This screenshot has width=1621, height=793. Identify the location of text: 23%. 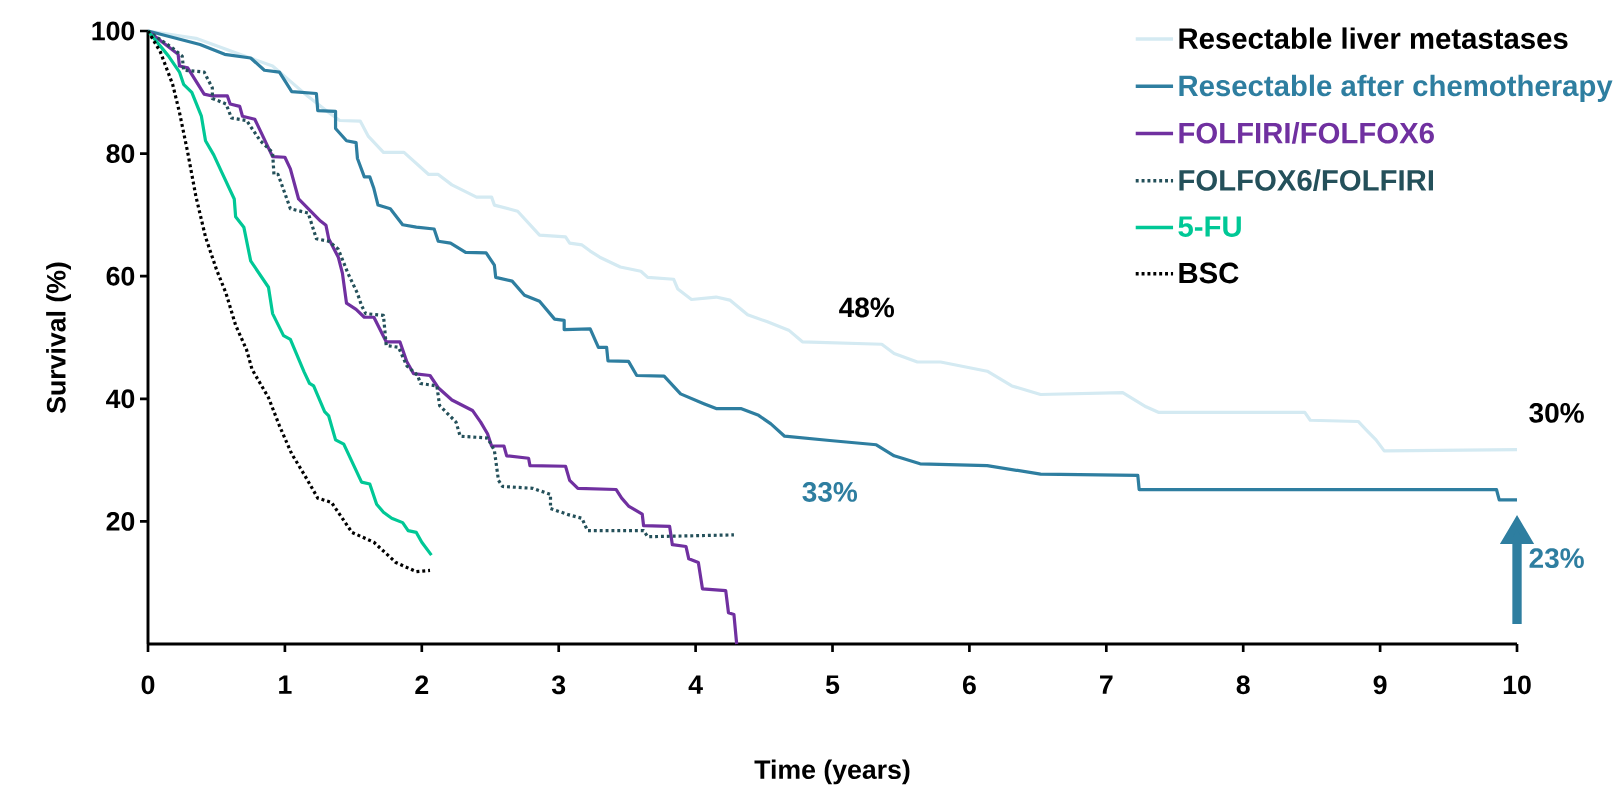
(1556, 558).